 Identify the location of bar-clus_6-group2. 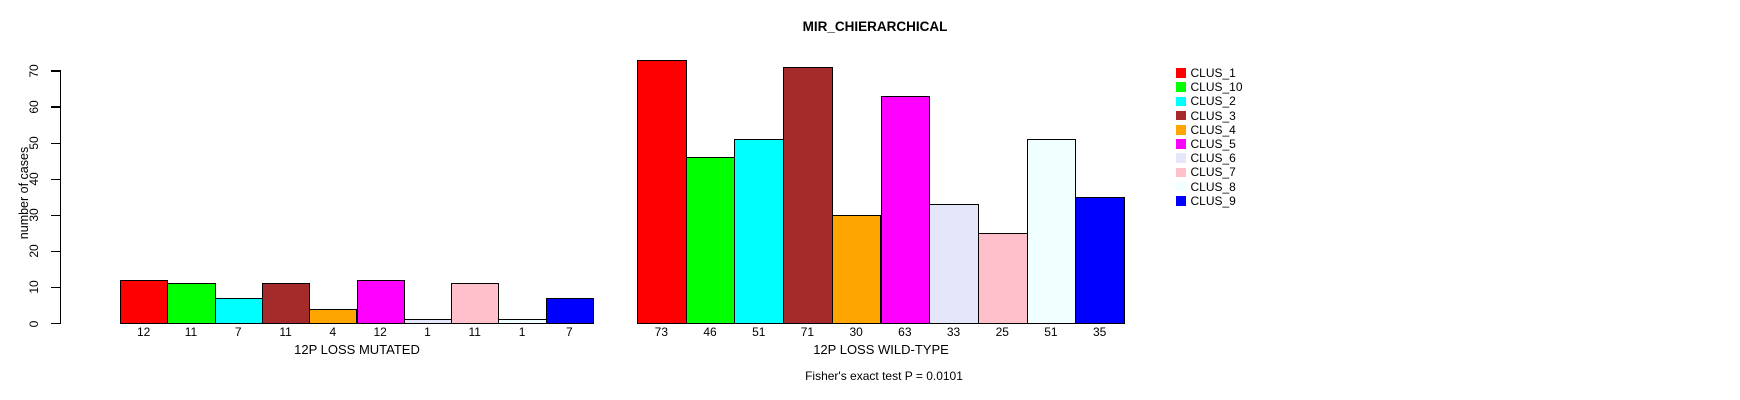
(954, 263).